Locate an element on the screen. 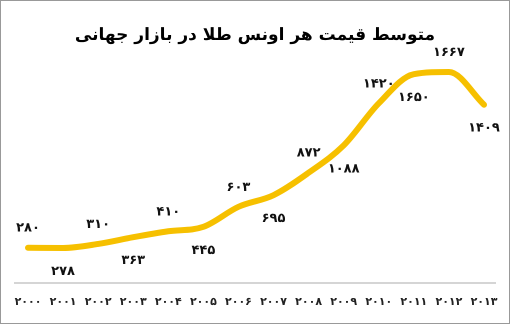  x-tick-label: ۲۰۰۹ is located at coordinates (344, 301).